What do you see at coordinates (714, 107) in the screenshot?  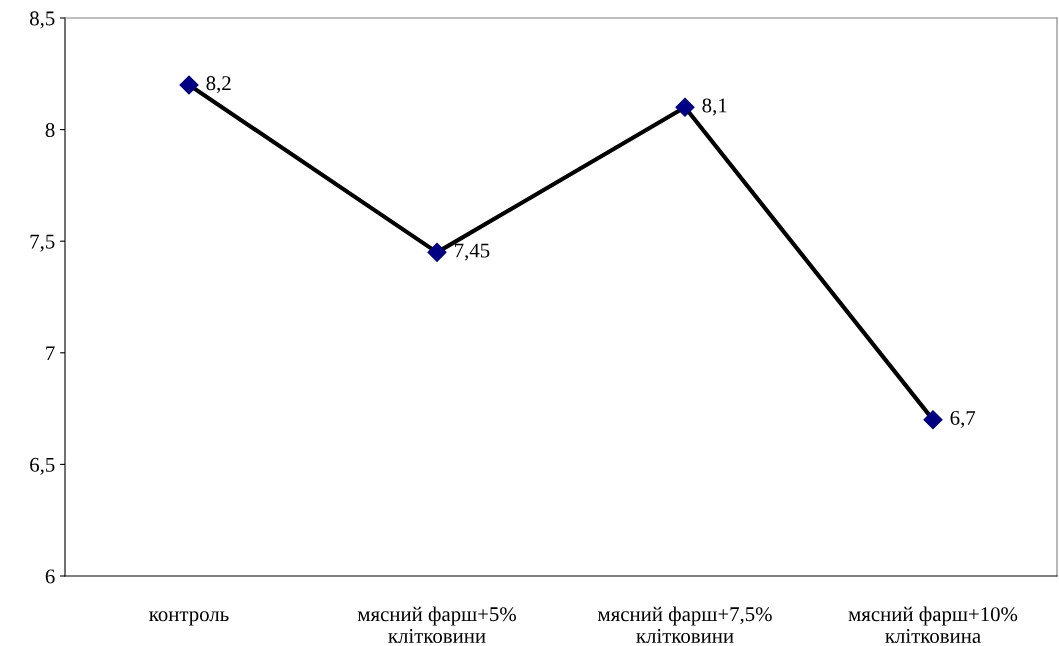 I see `data-label: 8,1` at bounding box center [714, 107].